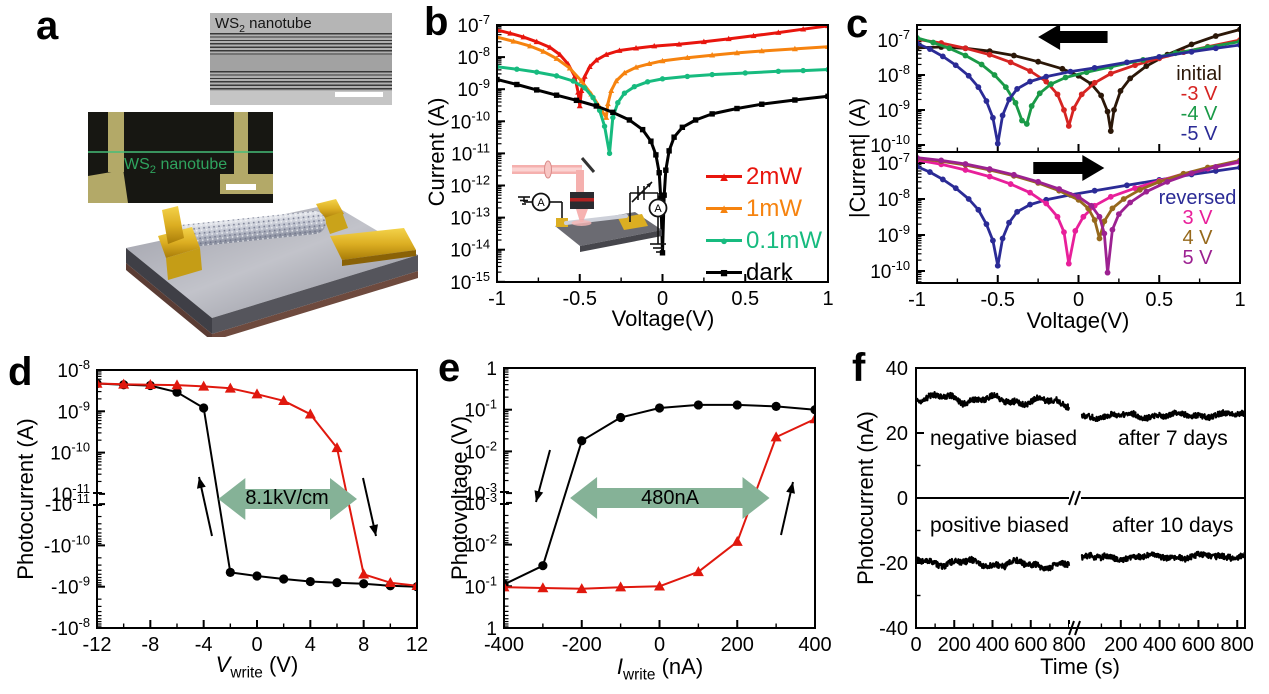  What do you see at coordinates (204, 645) in the screenshot?
I see `svg-text: -4` at bounding box center [204, 645].